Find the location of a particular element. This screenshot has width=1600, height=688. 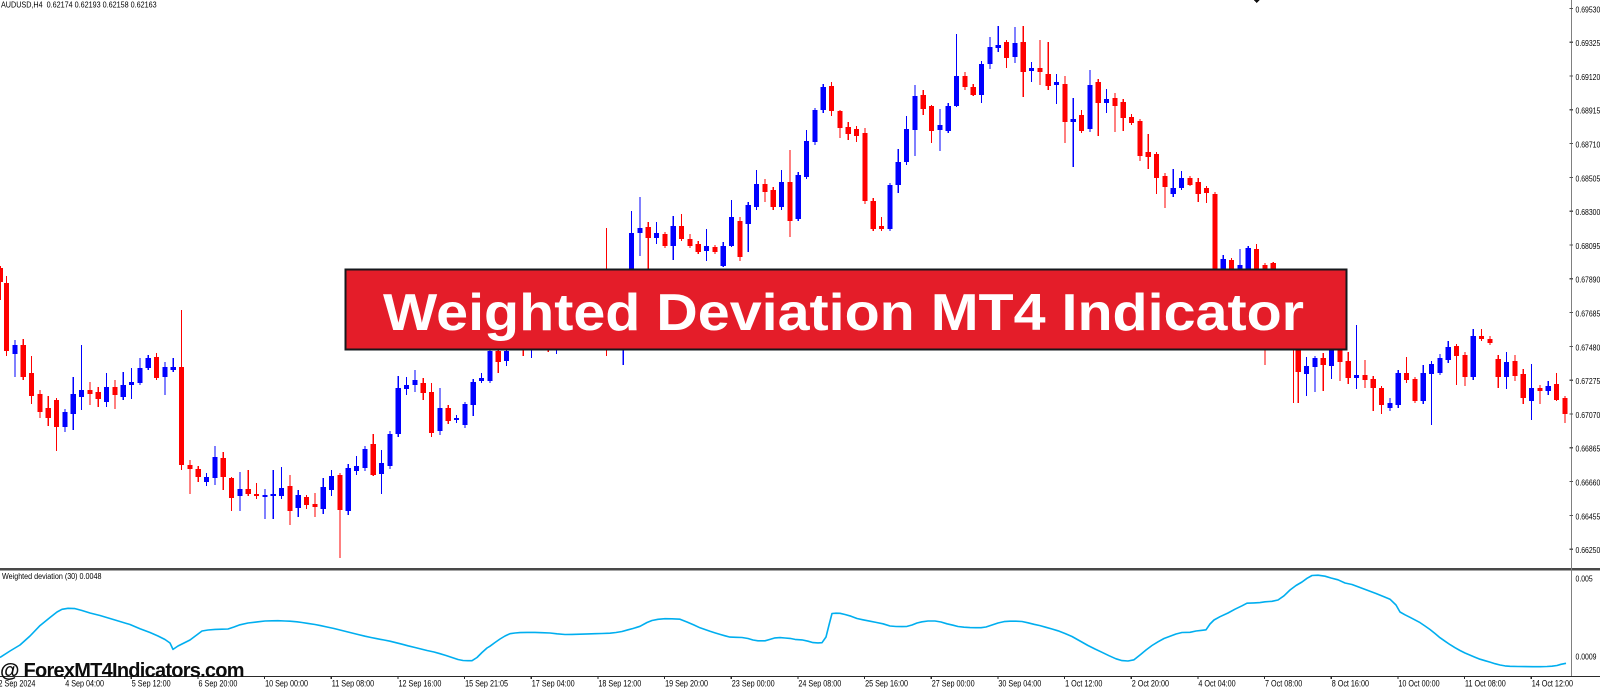

svg-text: 0.67480 is located at coordinates (1588, 348).